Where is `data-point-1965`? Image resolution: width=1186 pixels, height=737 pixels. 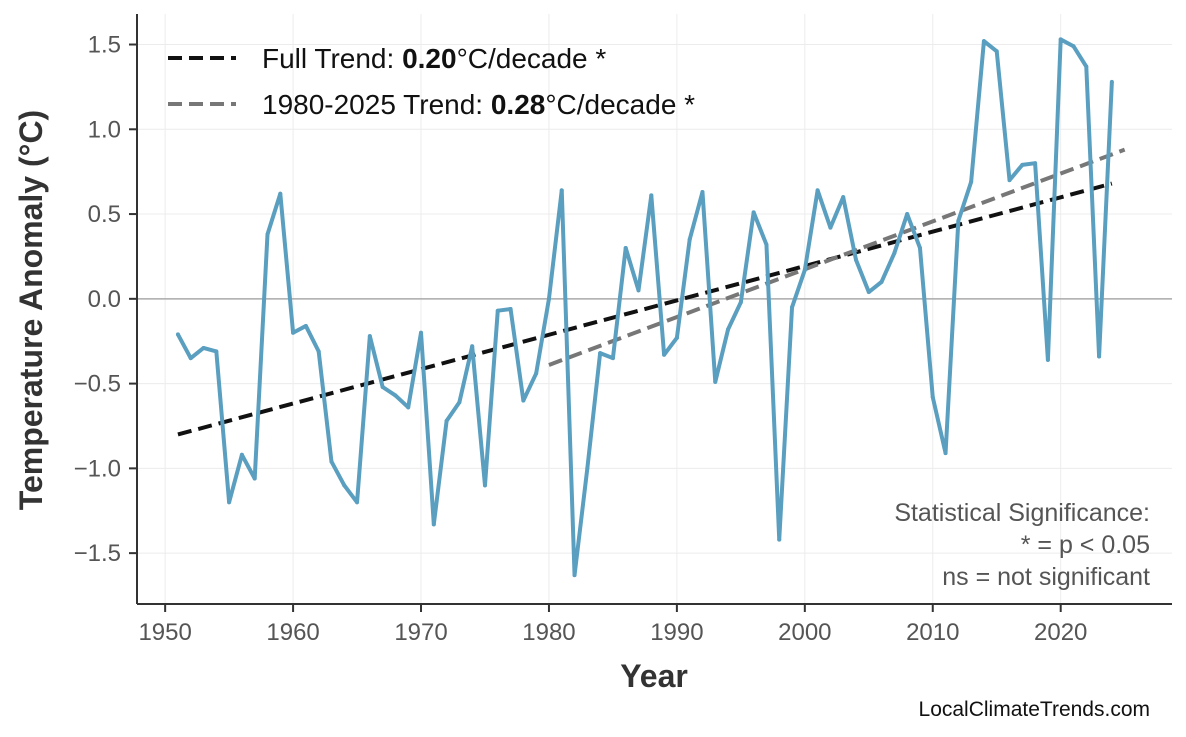
data-point-1965 is located at coordinates (357, 502).